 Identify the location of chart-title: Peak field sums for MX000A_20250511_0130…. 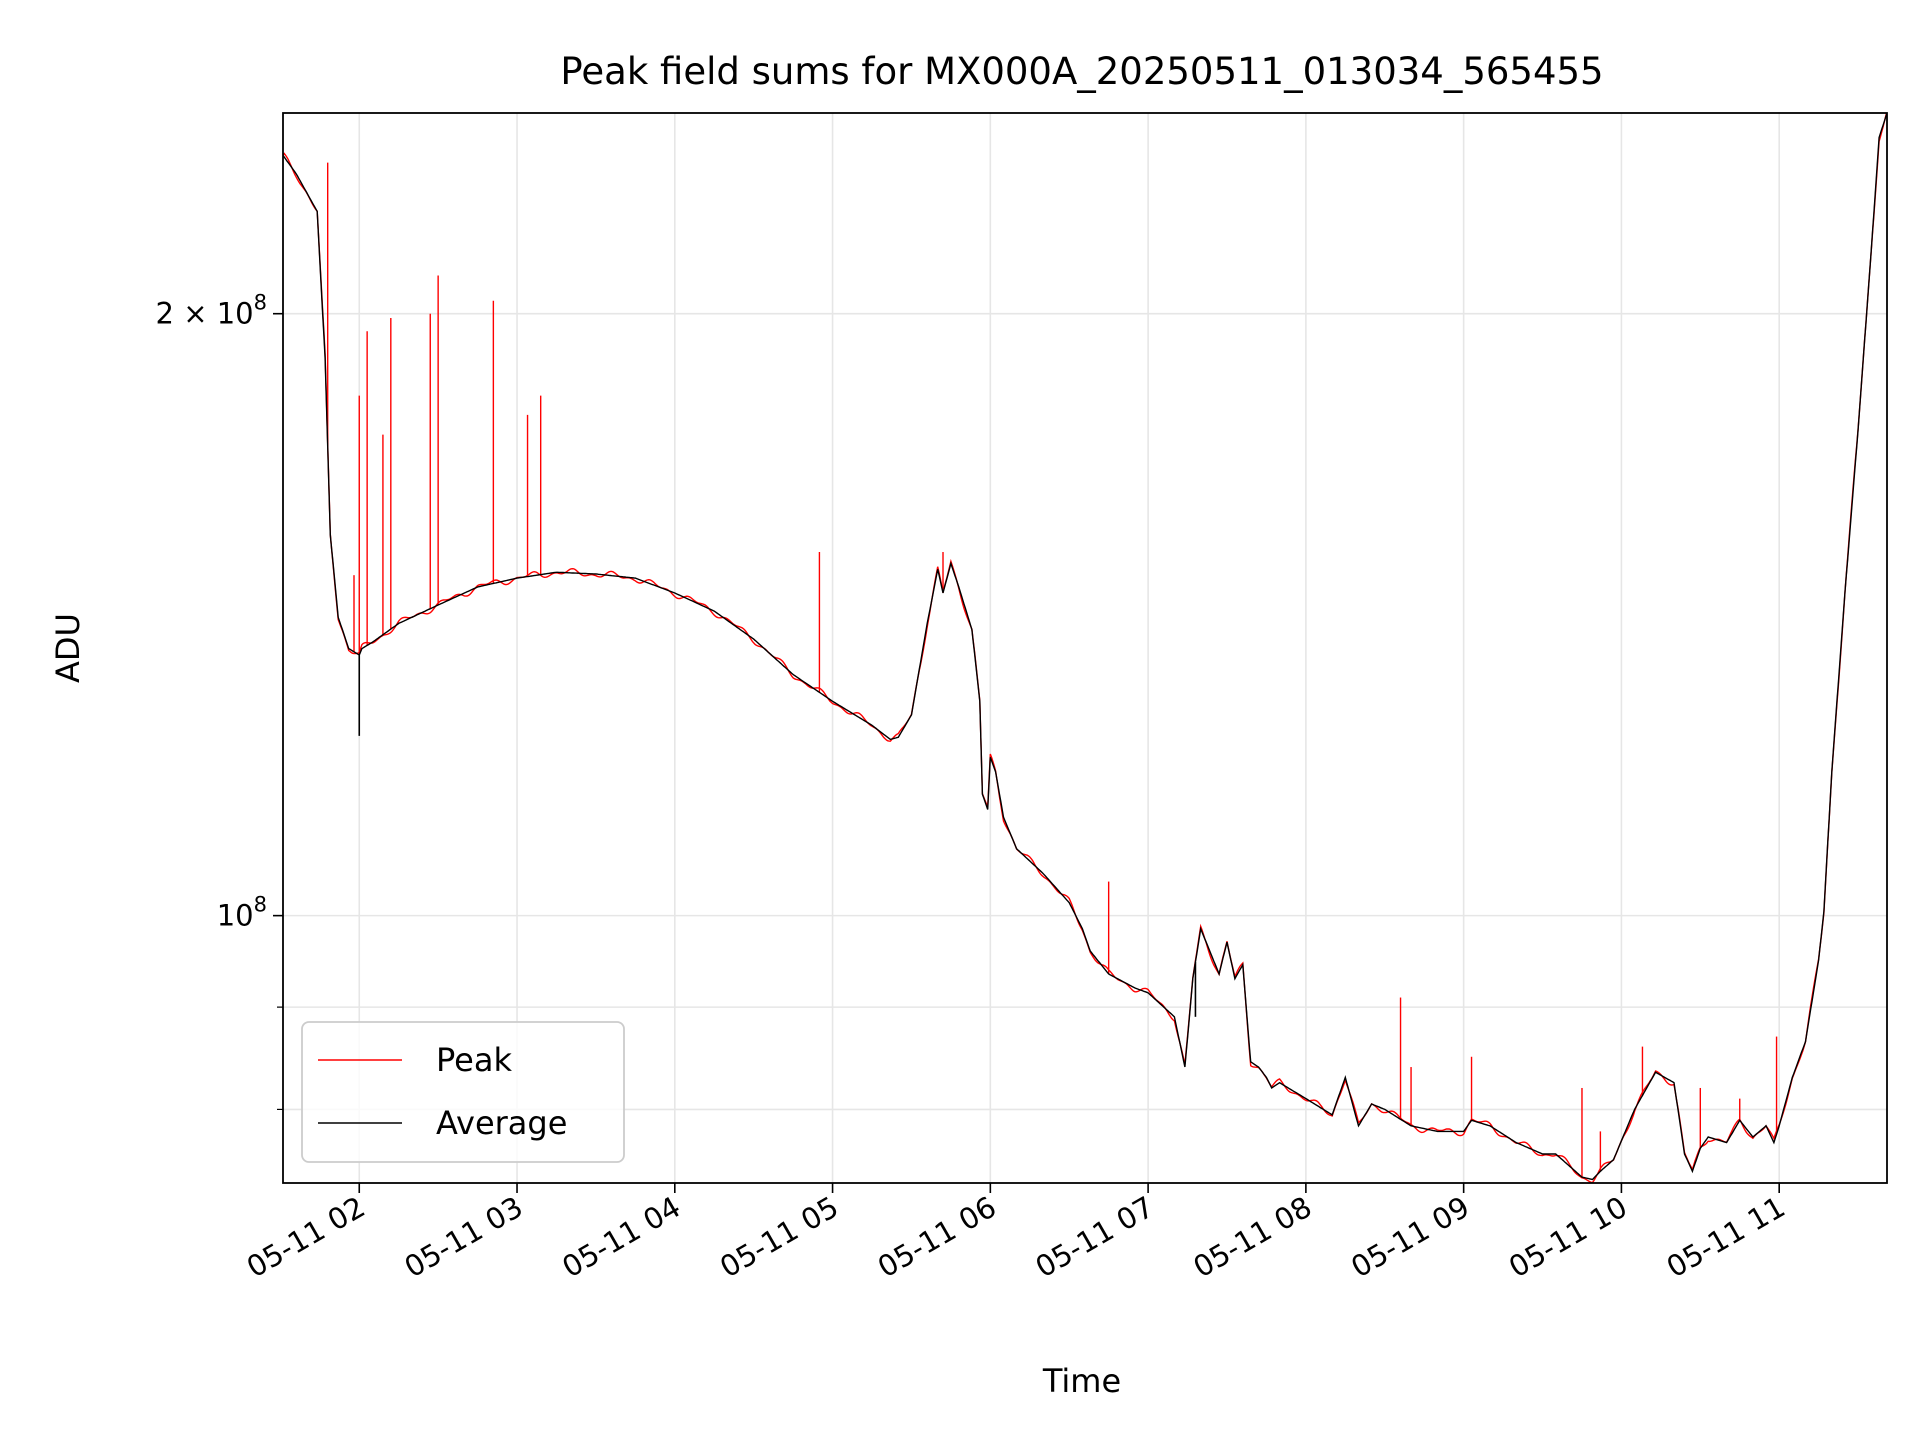
(1081, 71).